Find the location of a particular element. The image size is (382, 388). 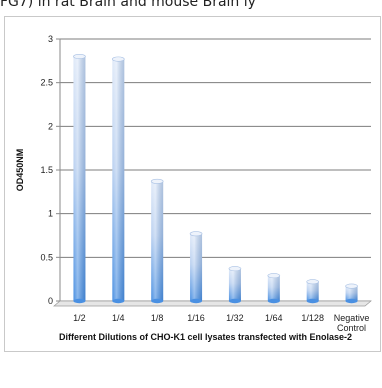

x-tick-label-line: 1/16 is located at coordinates (196, 318).